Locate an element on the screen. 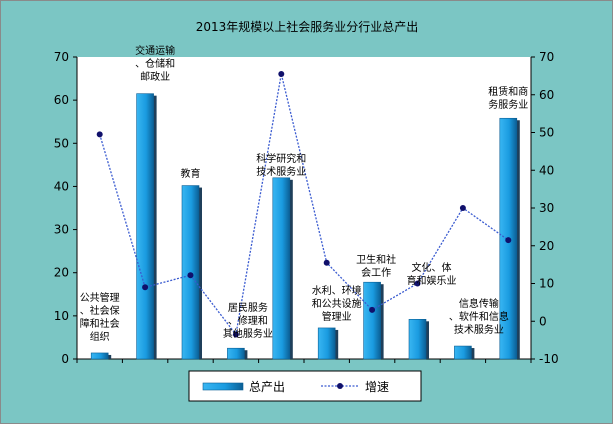  left-tick-label: 60 is located at coordinates (61, 100).